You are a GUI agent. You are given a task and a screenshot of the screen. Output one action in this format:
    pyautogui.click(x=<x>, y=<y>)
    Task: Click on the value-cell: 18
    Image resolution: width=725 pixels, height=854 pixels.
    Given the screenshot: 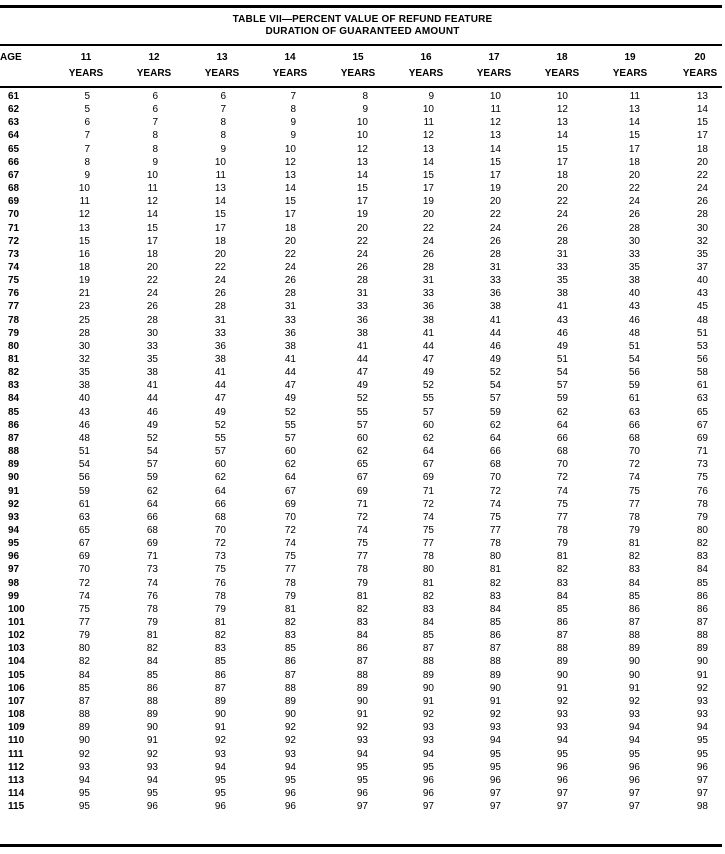 What is the action you would take?
    pyautogui.click(x=634, y=162)
    